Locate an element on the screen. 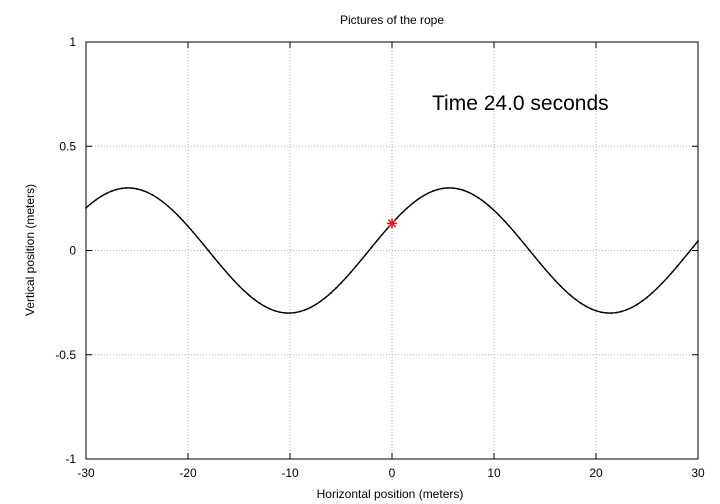  y-tick-label: -1 is located at coordinates (70, 459).